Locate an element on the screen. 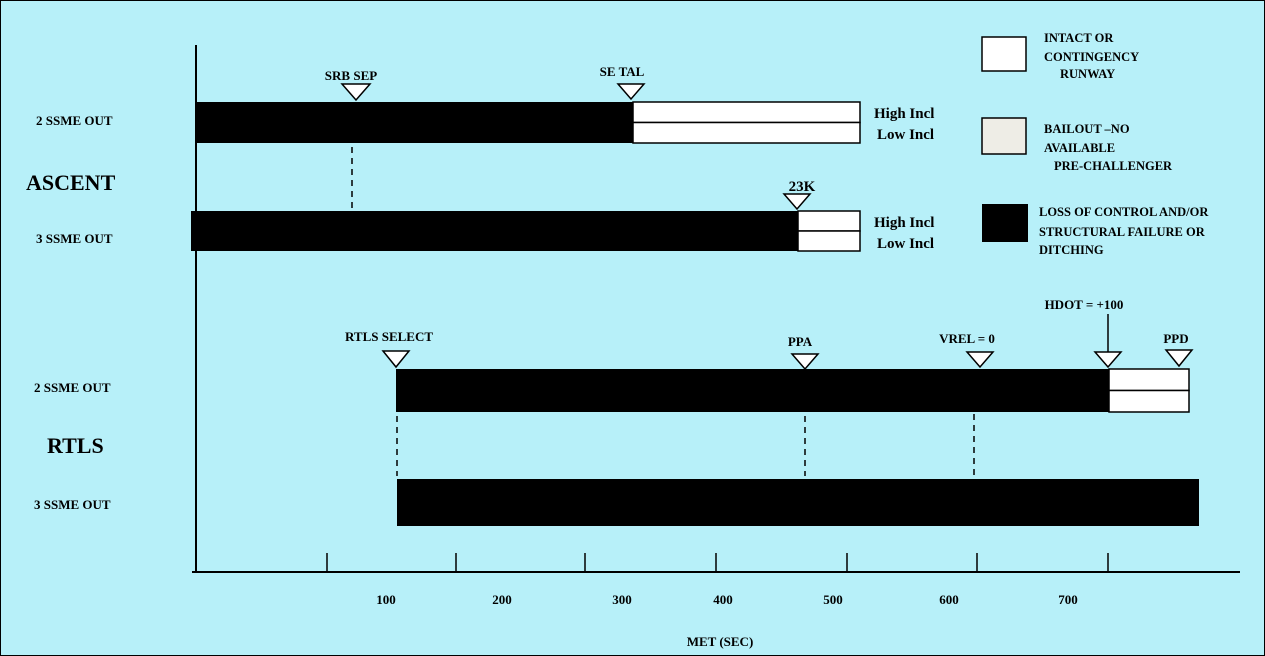  x-tick-label: 600 is located at coordinates (949, 599).